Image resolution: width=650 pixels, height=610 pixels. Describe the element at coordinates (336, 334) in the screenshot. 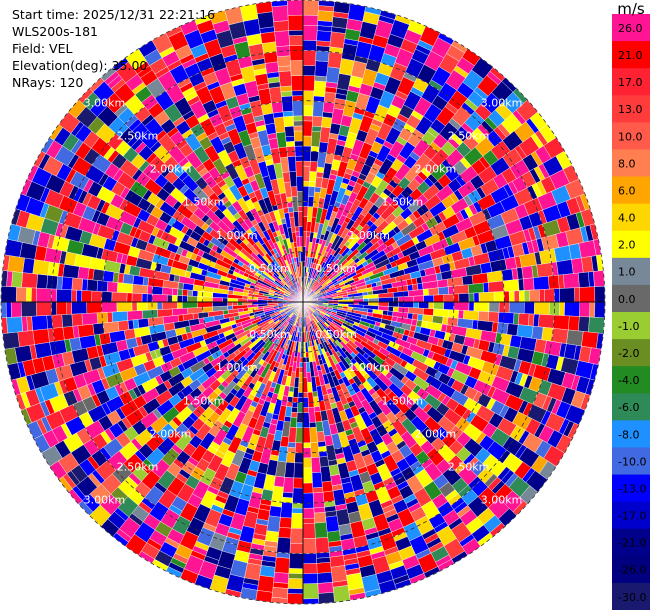

I see `range-ring-label: 0.50km` at that location.